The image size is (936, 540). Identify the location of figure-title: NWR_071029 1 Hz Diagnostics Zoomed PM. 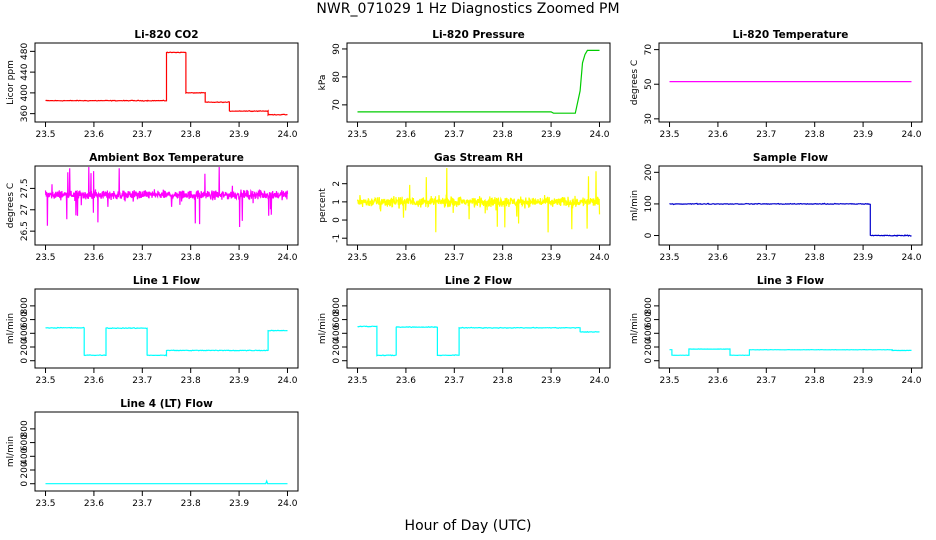
(468, 9).